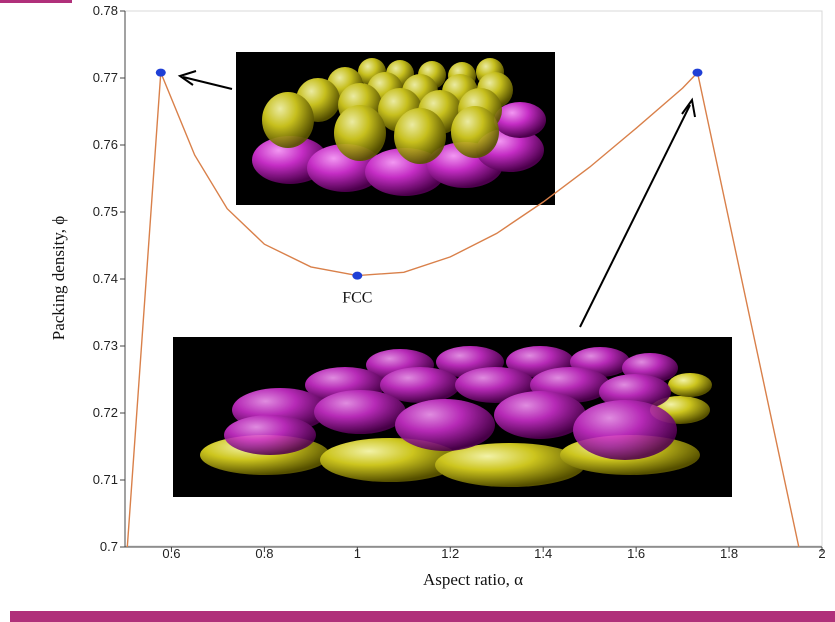  I want to click on y-tick-label: 0.75, so click(105, 211).